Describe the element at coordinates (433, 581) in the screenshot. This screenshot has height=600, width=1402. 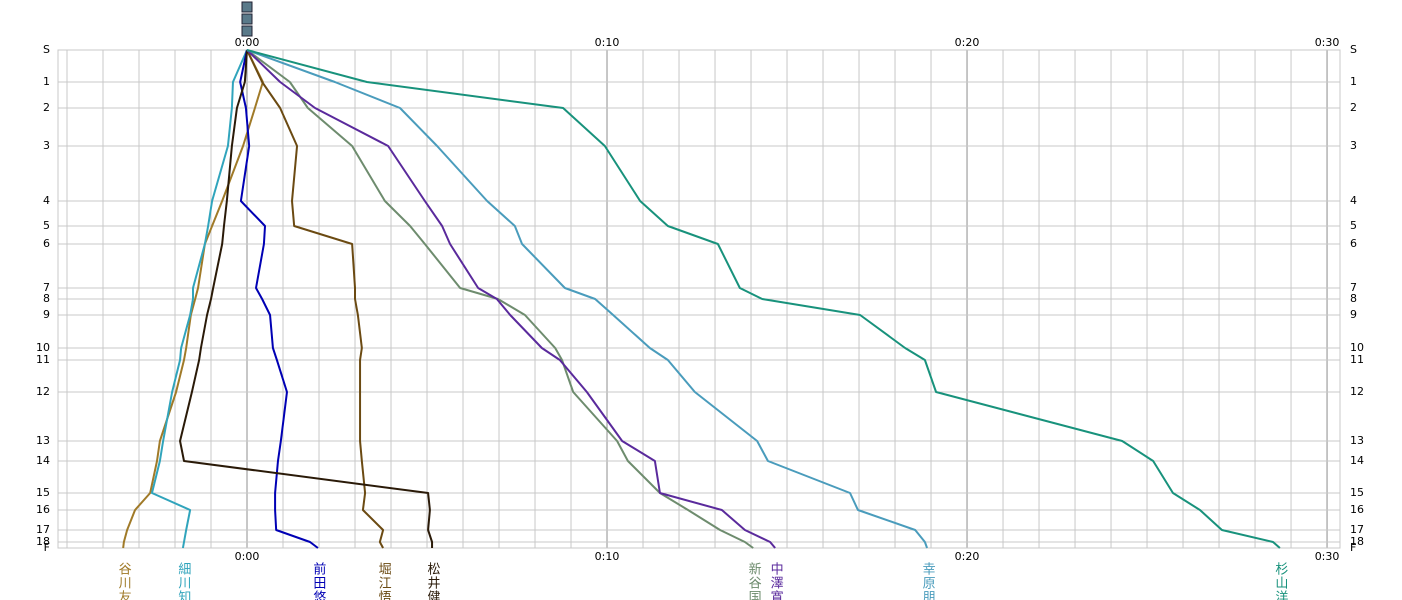
I see `runner-name: 松井健` at that location.